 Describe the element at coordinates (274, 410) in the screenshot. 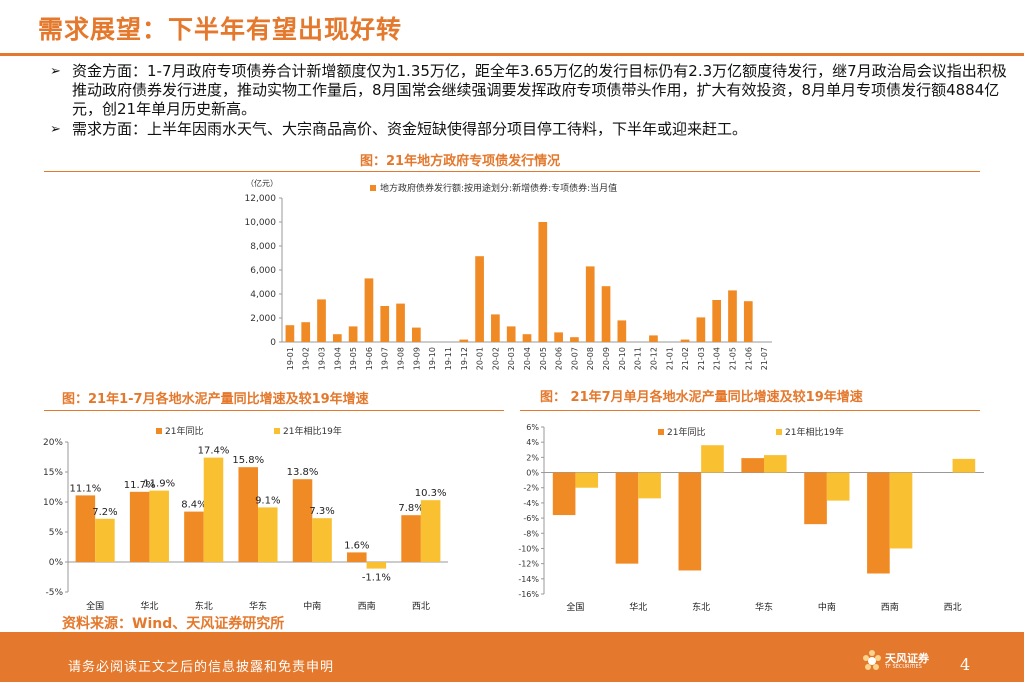

I see `chart2-rule` at that location.